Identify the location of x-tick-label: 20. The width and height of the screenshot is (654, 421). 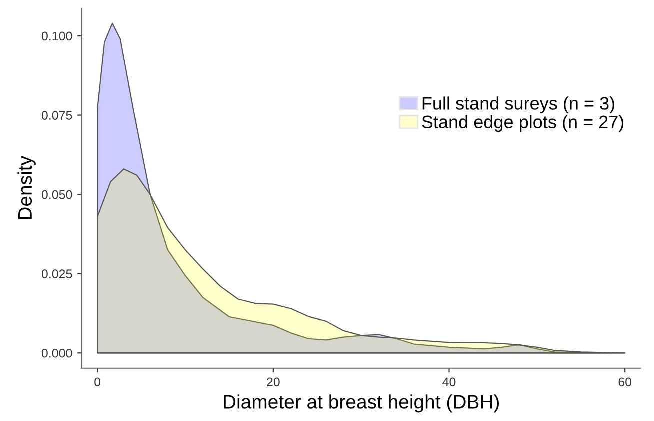
(273, 382).